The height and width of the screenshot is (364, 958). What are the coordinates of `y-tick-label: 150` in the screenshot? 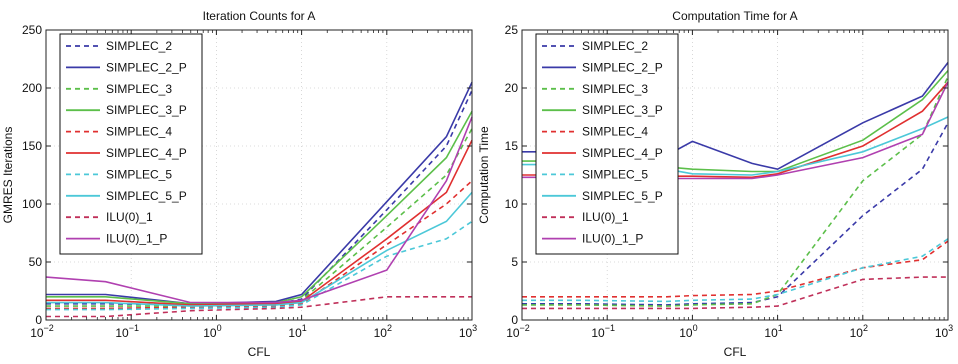 It's located at (32, 146).